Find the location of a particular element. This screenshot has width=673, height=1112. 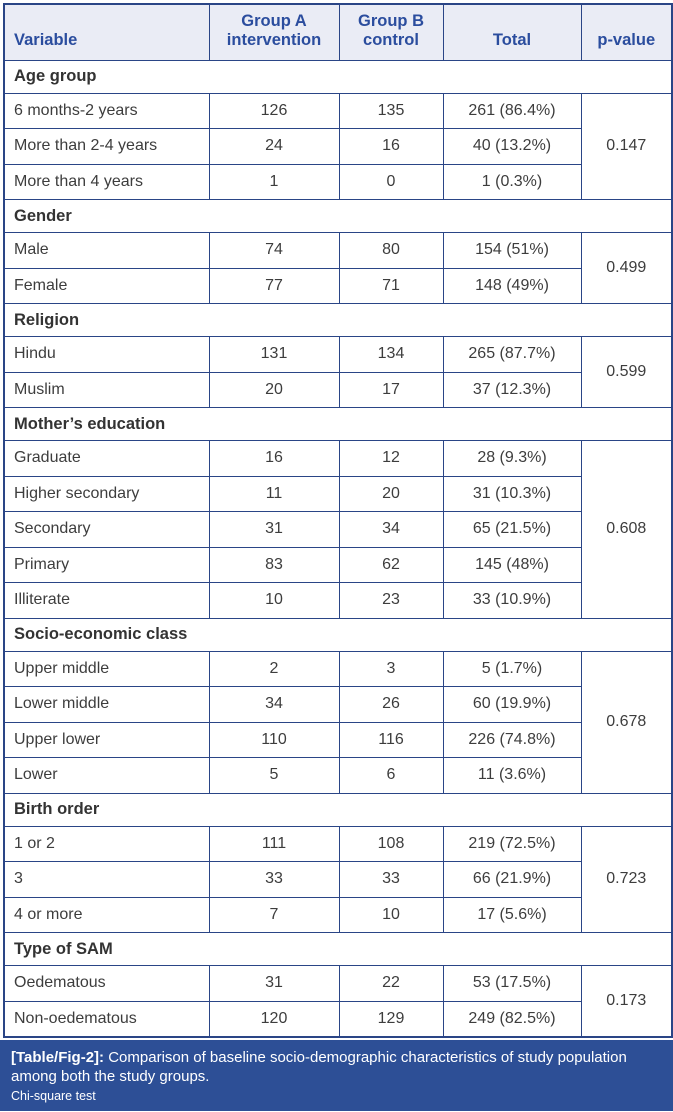

section-row: Socio-economic class is located at coordinates (338, 634).